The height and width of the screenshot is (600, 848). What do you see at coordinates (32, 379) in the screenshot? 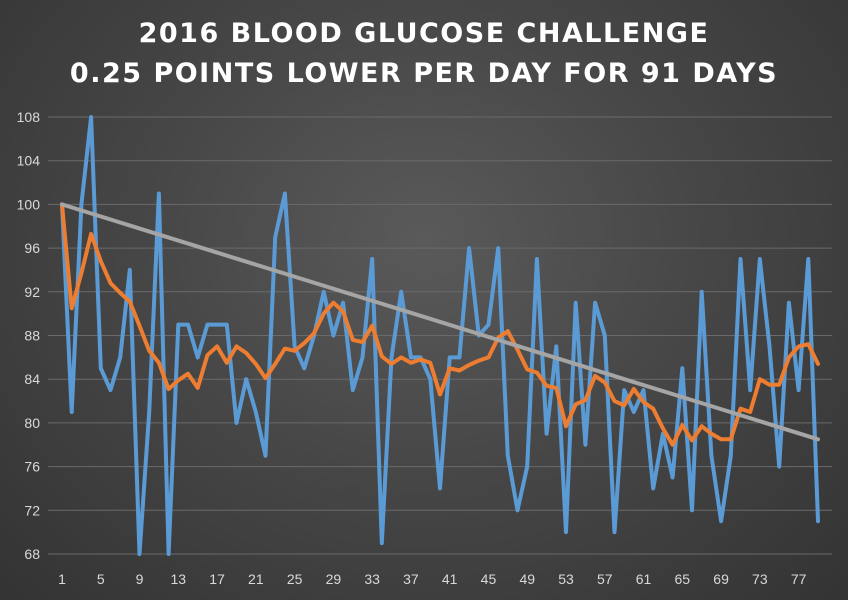
I see `y-tick-label: 84` at bounding box center [32, 379].